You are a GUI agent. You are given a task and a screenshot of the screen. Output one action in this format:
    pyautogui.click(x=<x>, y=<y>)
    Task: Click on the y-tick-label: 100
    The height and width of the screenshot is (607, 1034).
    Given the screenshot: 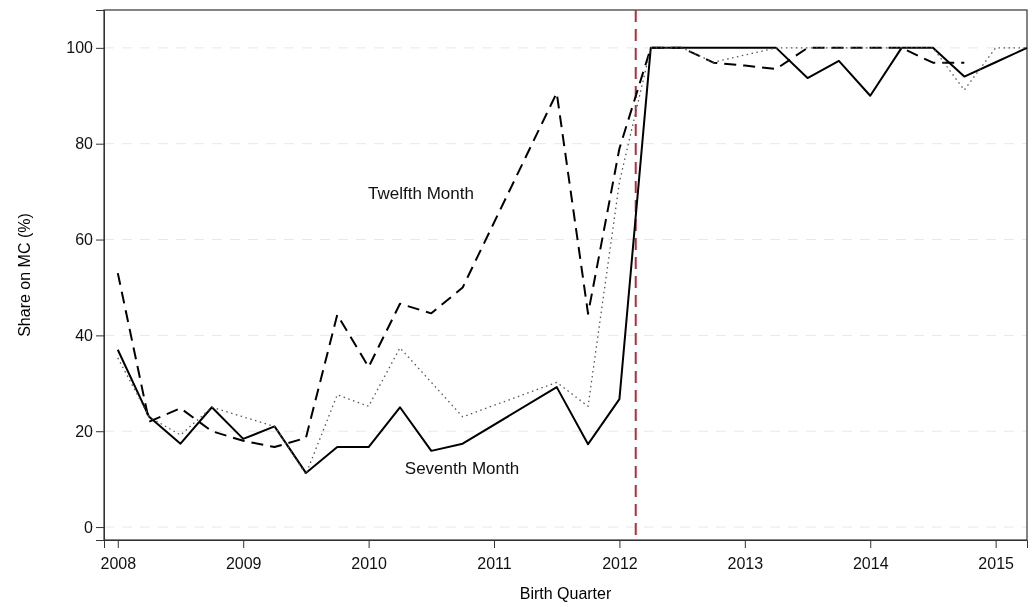 What is the action you would take?
    pyautogui.click(x=80, y=48)
    